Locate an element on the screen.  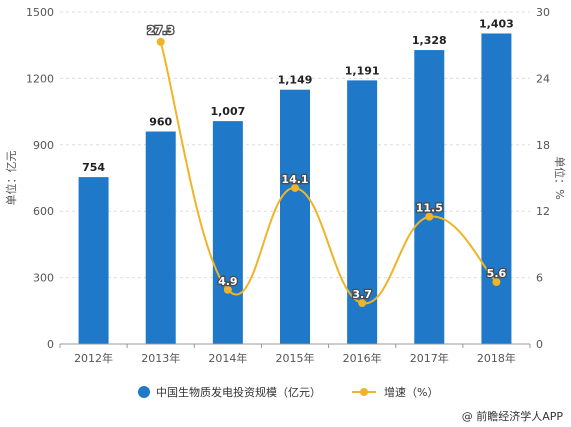
legend-line-dot is located at coordinates (364, 392).